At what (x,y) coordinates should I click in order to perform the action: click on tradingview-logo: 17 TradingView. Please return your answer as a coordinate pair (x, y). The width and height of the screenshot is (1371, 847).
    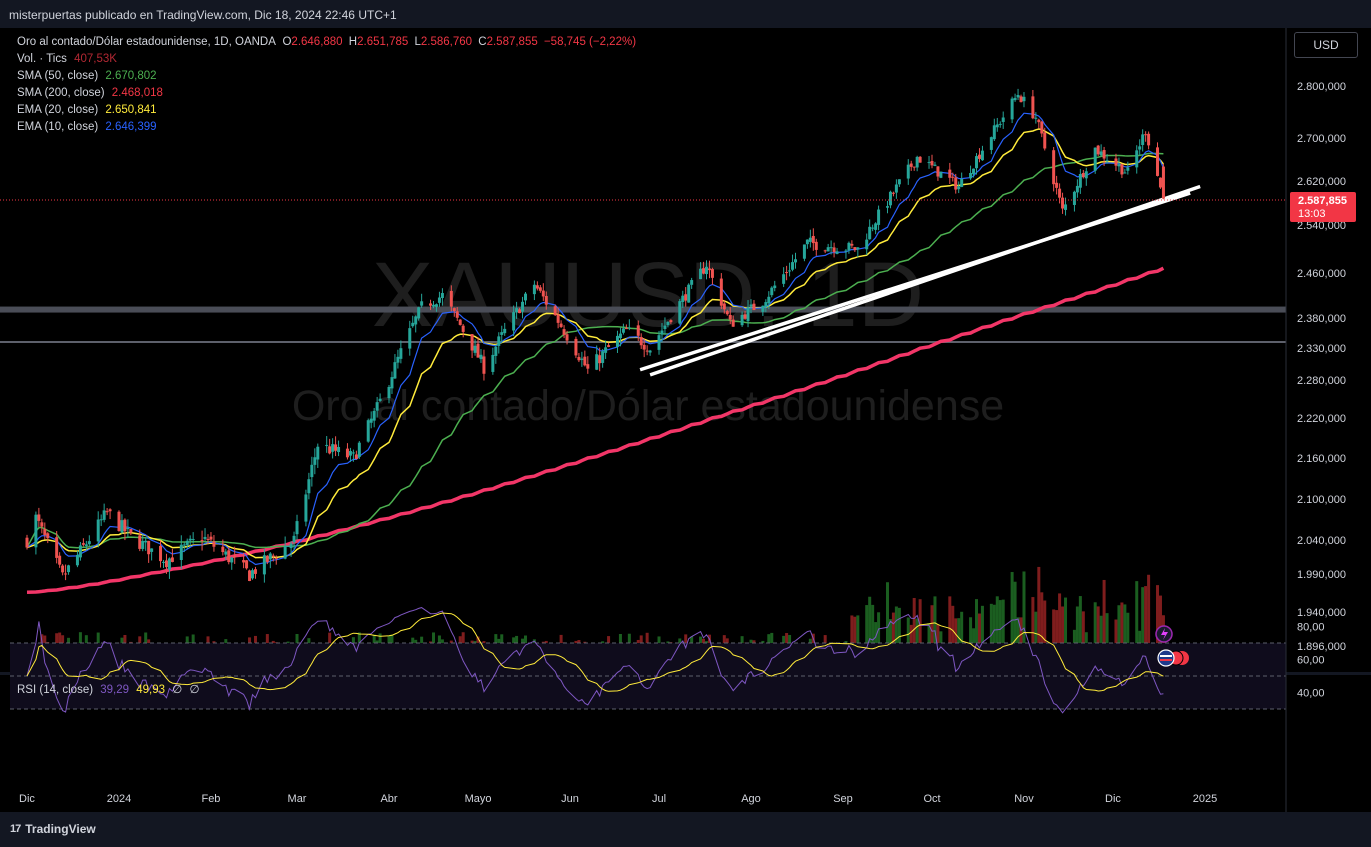
    Looking at the image, I should click on (53, 829).